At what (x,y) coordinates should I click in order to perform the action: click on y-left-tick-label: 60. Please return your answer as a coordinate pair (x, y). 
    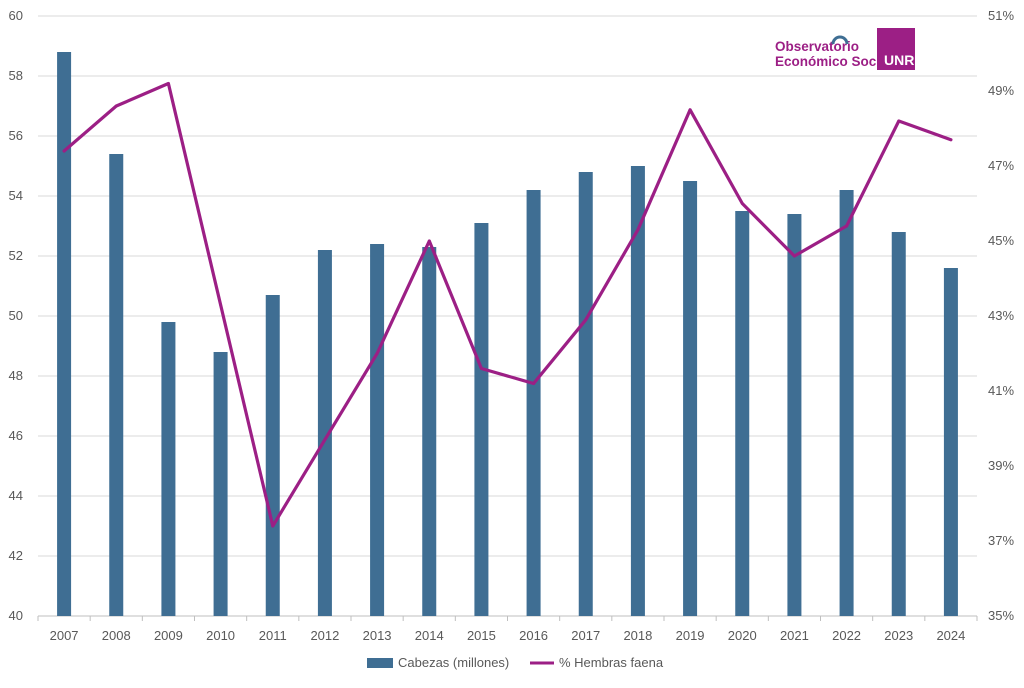
    Looking at the image, I should click on (16, 15).